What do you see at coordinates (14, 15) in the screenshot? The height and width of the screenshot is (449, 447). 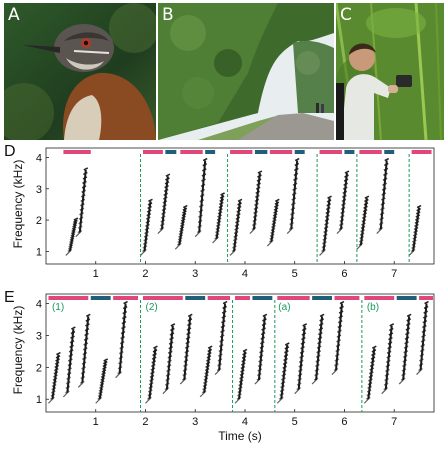 I see `panel-label-a: A` at bounding box center [14, 15].